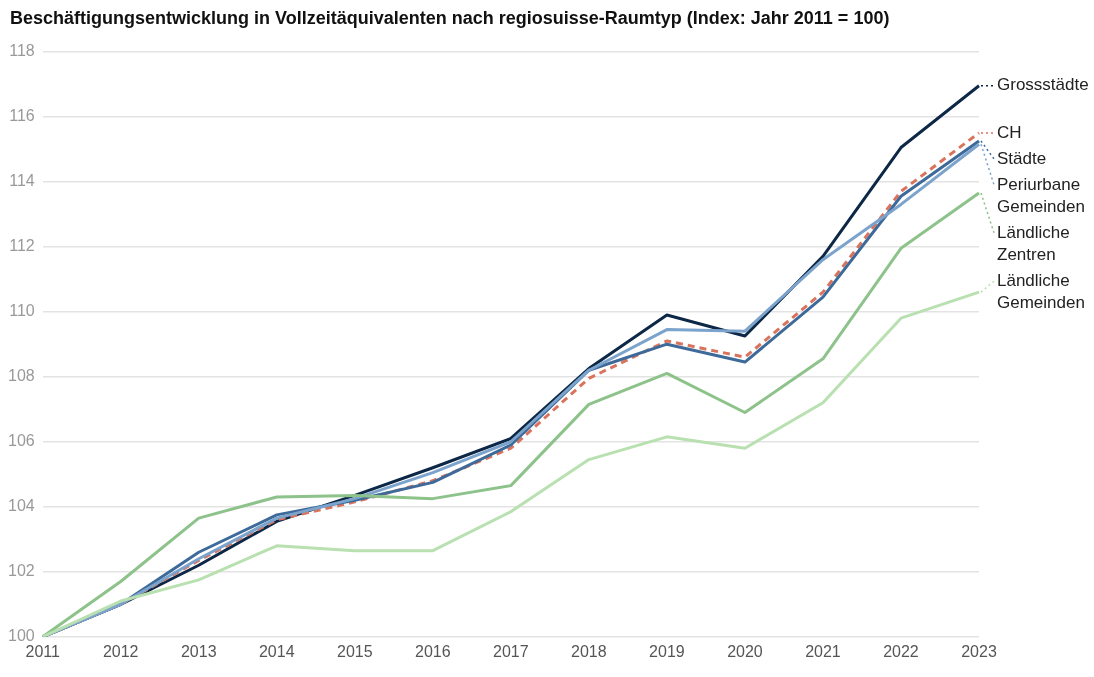 This screenshot has height=677, width=1094. I want to click on text: Ländliche Zentren, so click(1033, 243).